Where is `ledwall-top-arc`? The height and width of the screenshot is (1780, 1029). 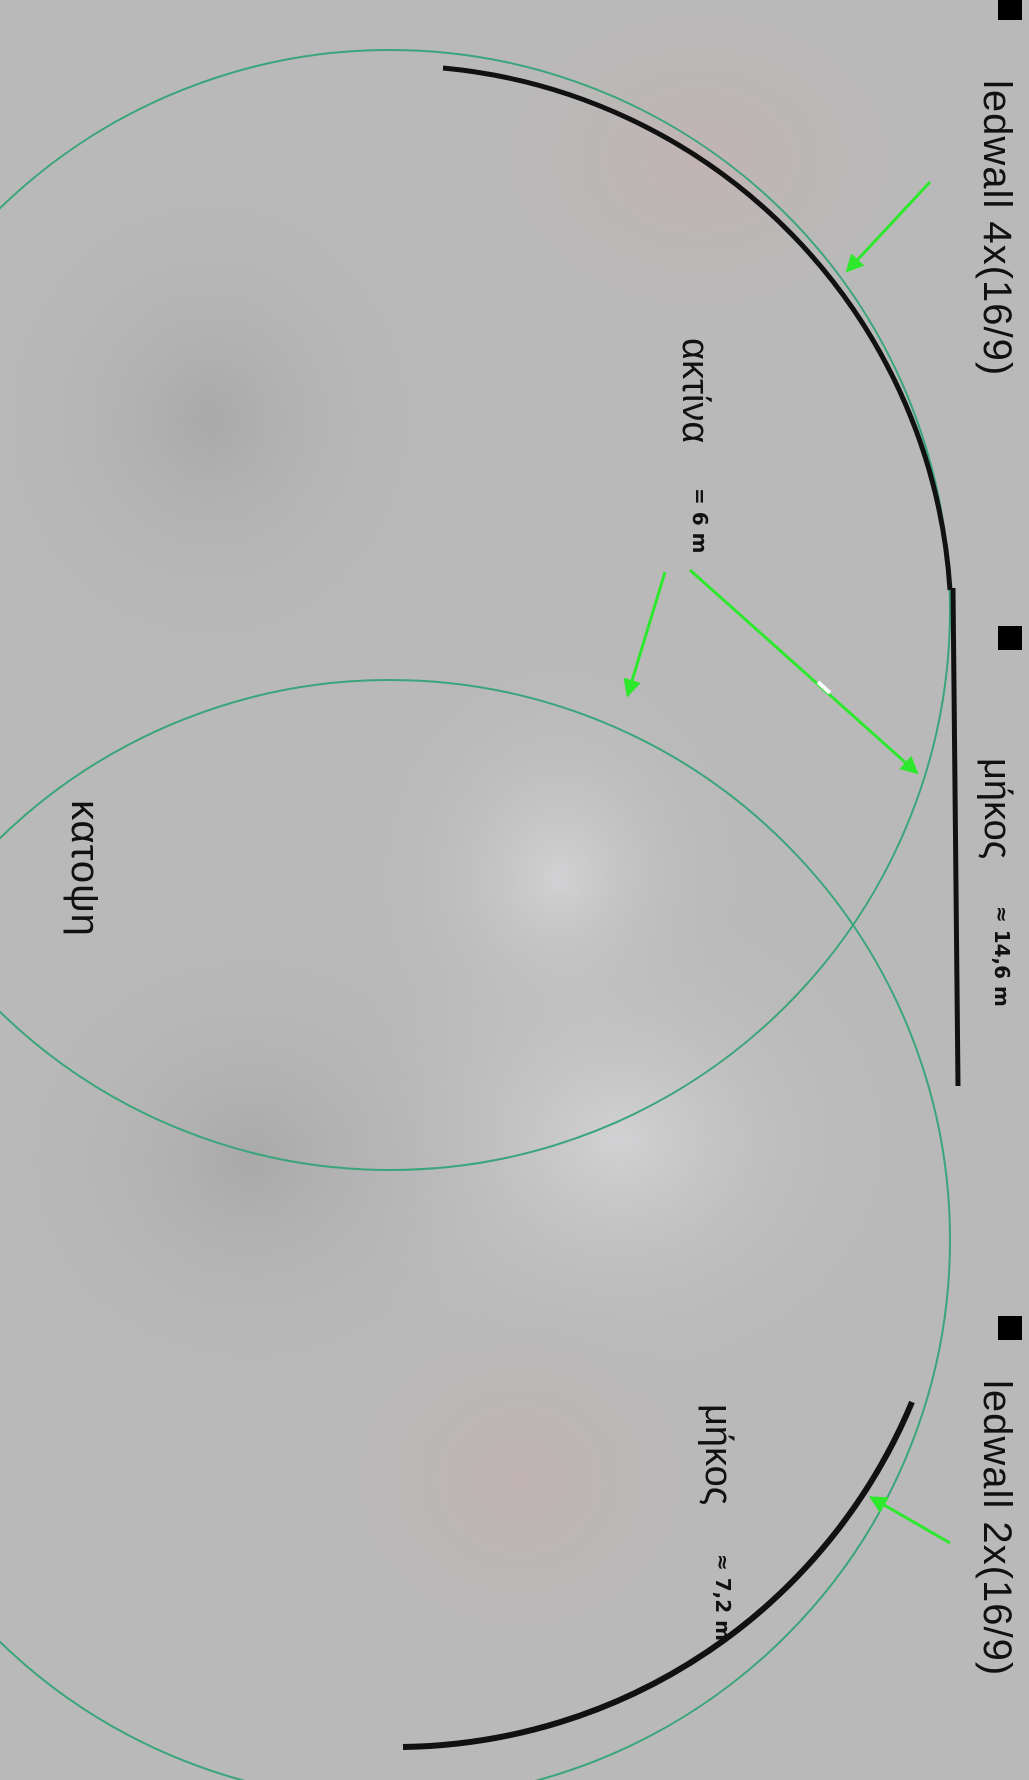
ledwall-top-arc is located at coordinates (697, 328).